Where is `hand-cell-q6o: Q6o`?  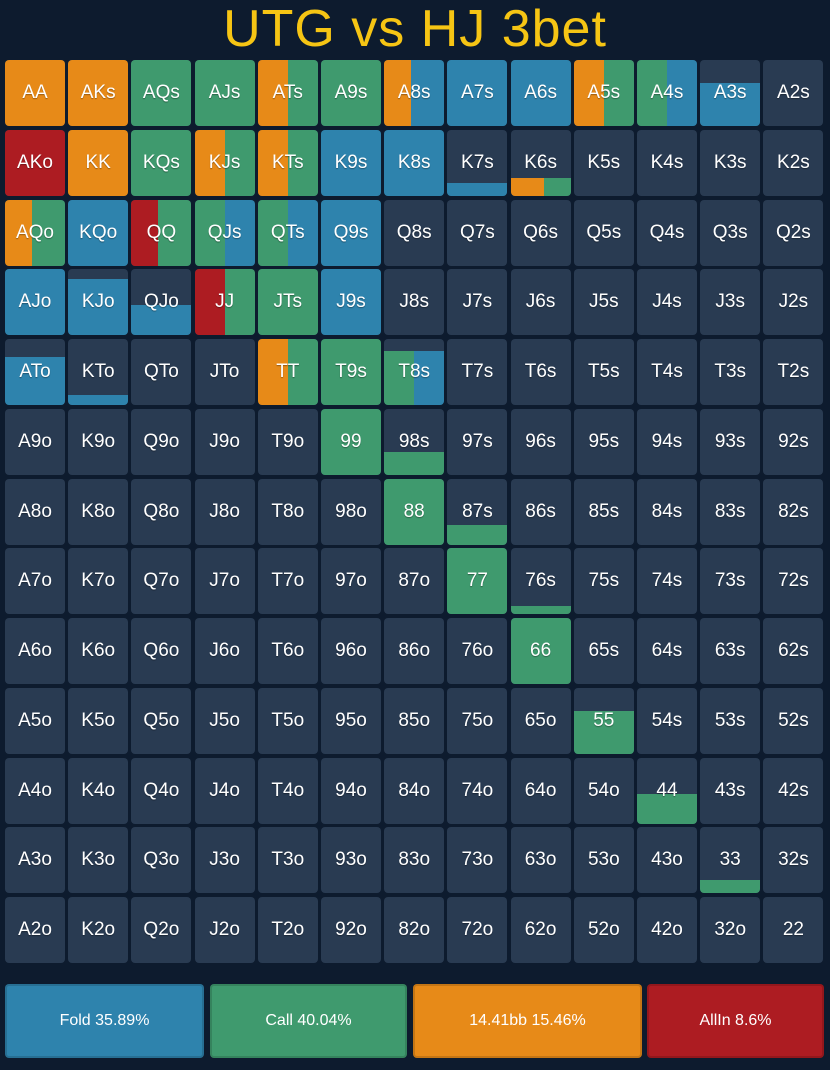
hand-cell-q6o: Q6o is located at coordinates (161, 651).